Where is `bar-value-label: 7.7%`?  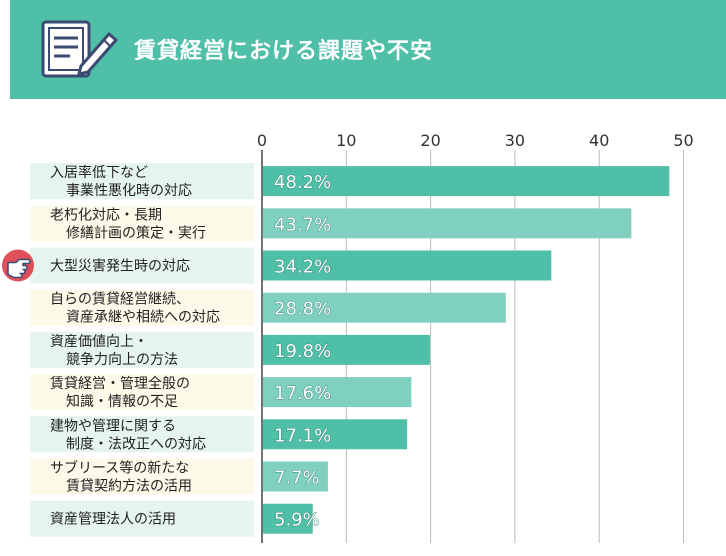 bar-value-label: 7.7% is located at coordinates (297, 478).